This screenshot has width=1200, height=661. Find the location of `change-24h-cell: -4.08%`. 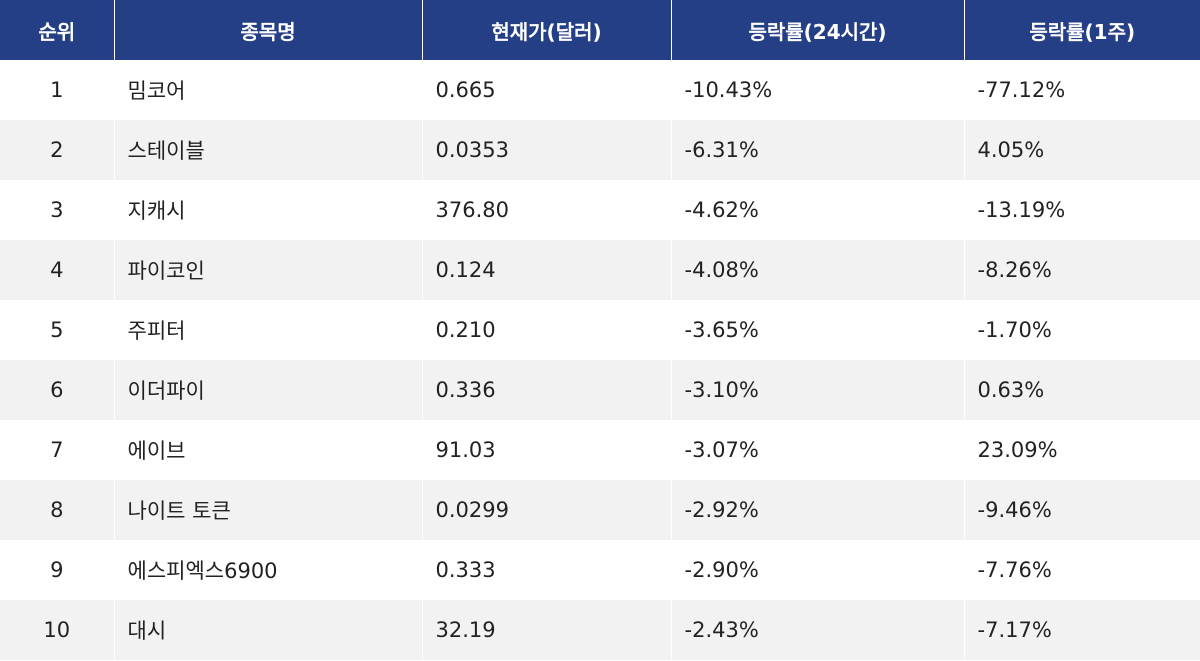

change-24h-cell: -4.08% is located at coordinates (818, 270).